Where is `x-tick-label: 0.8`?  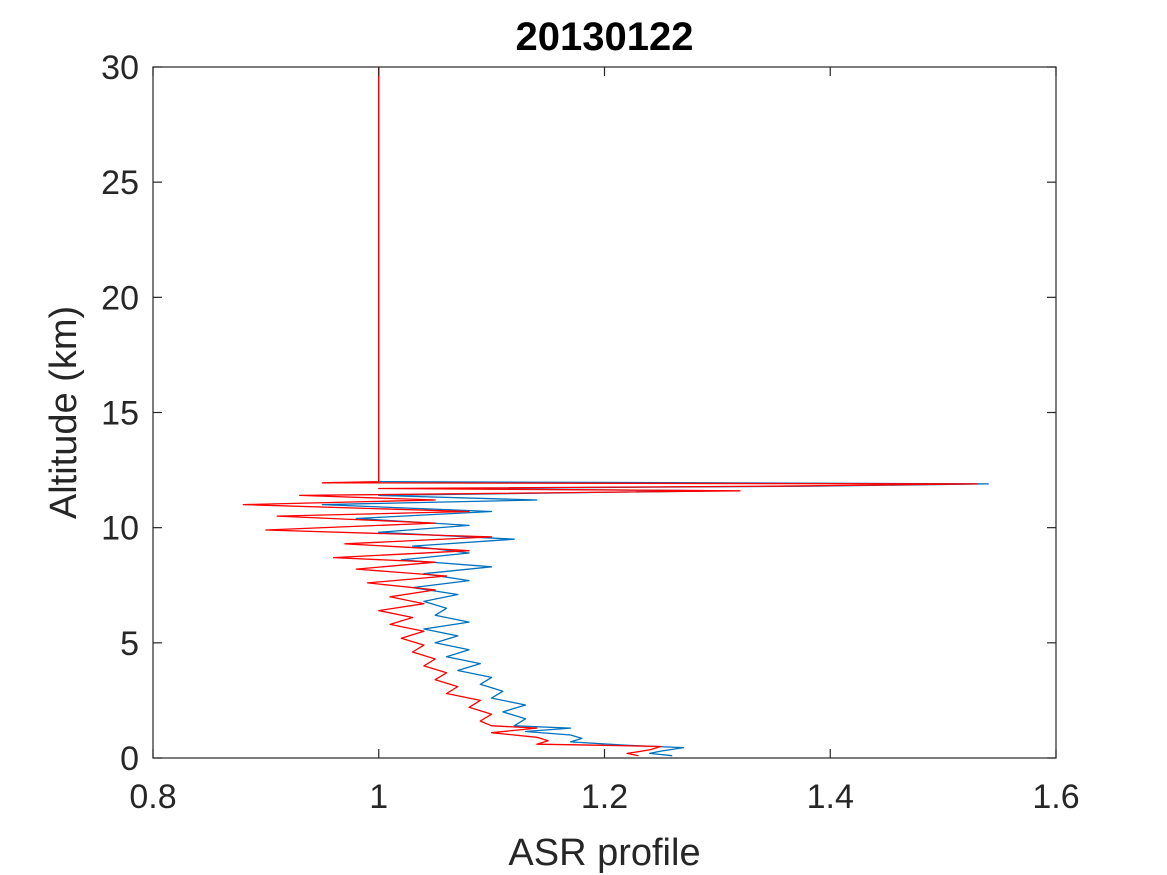
x-tick-label: 0.8 is located at coordinates (152, 797).